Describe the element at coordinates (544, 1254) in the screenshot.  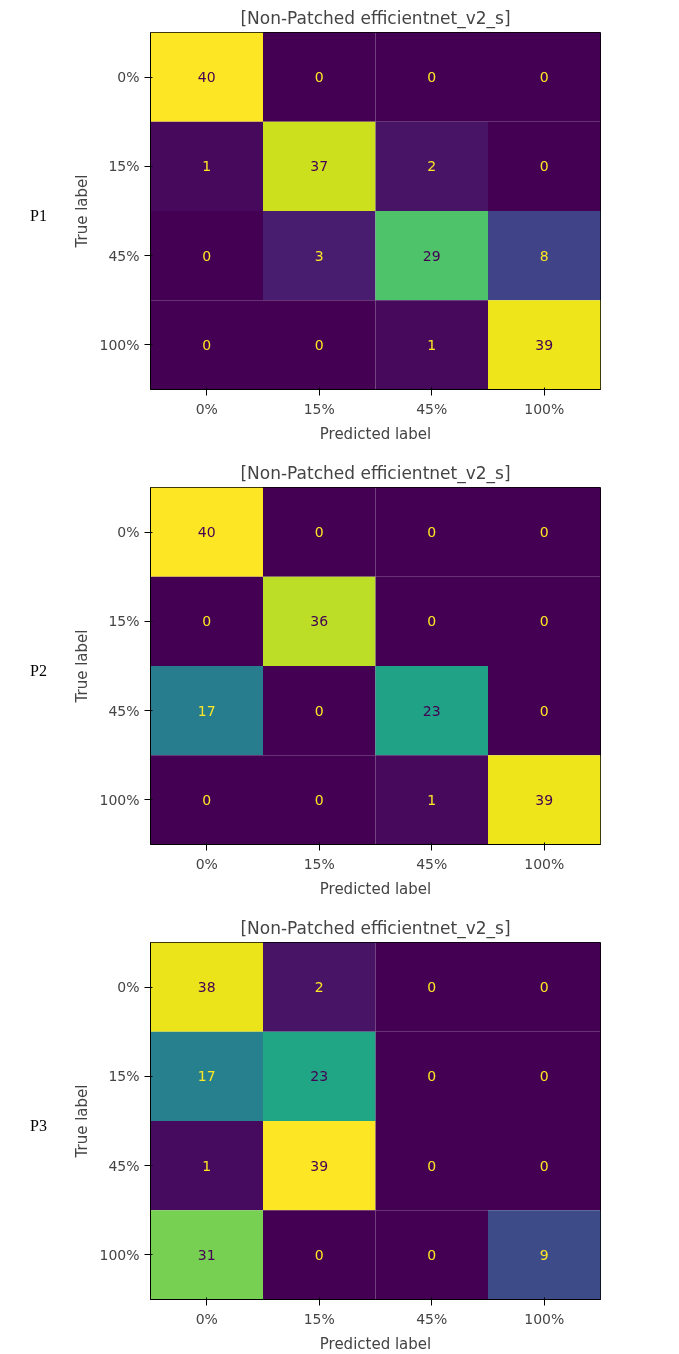
I see `data-label: 9` at that location.